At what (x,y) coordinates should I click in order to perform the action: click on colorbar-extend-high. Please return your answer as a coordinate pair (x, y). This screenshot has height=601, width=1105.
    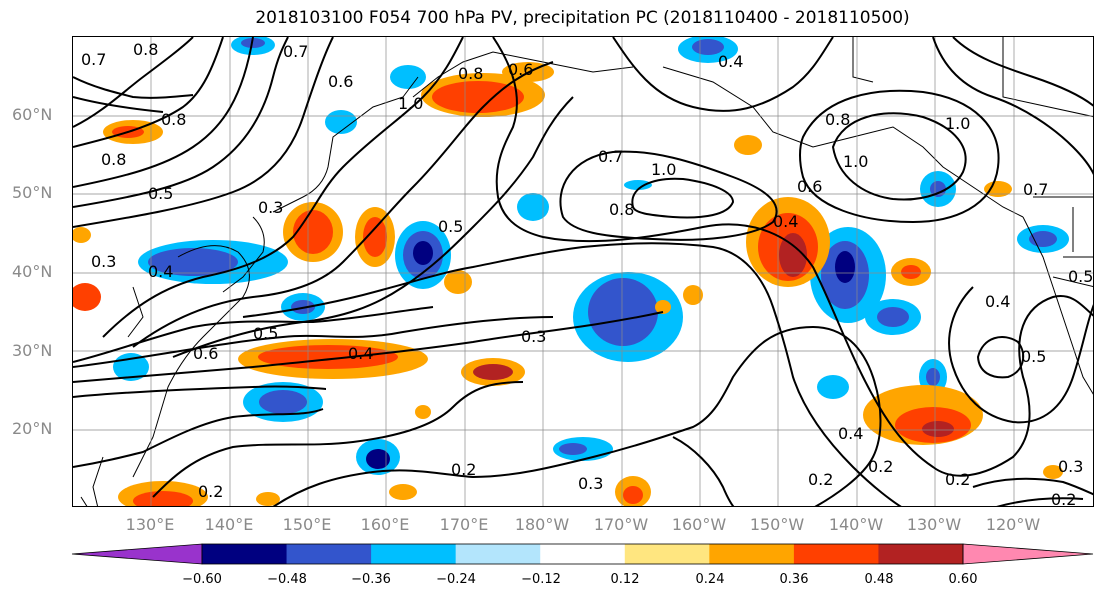
    Looking at the image, I should click on (1028, 554).